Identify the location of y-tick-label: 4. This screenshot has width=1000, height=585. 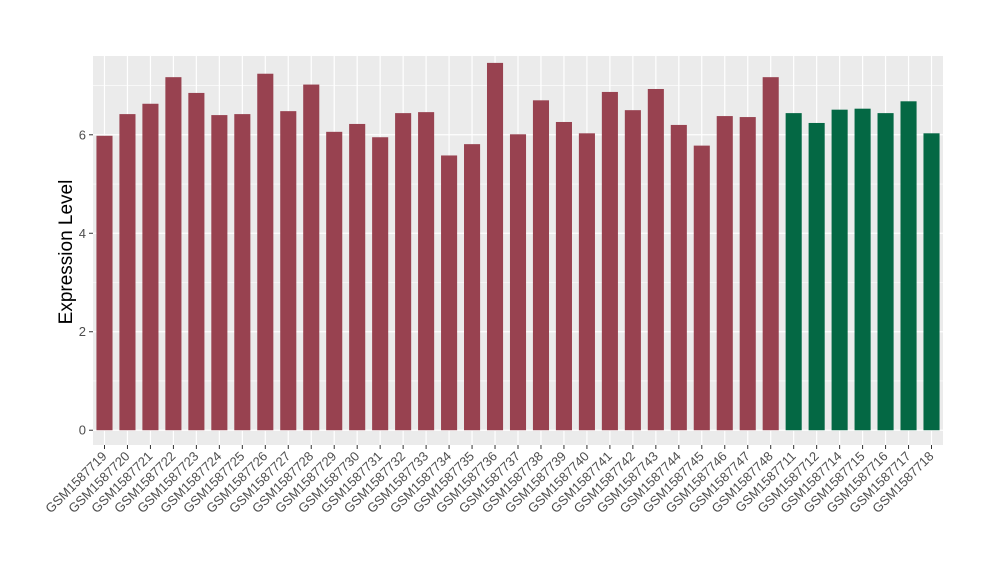
(82, 233).